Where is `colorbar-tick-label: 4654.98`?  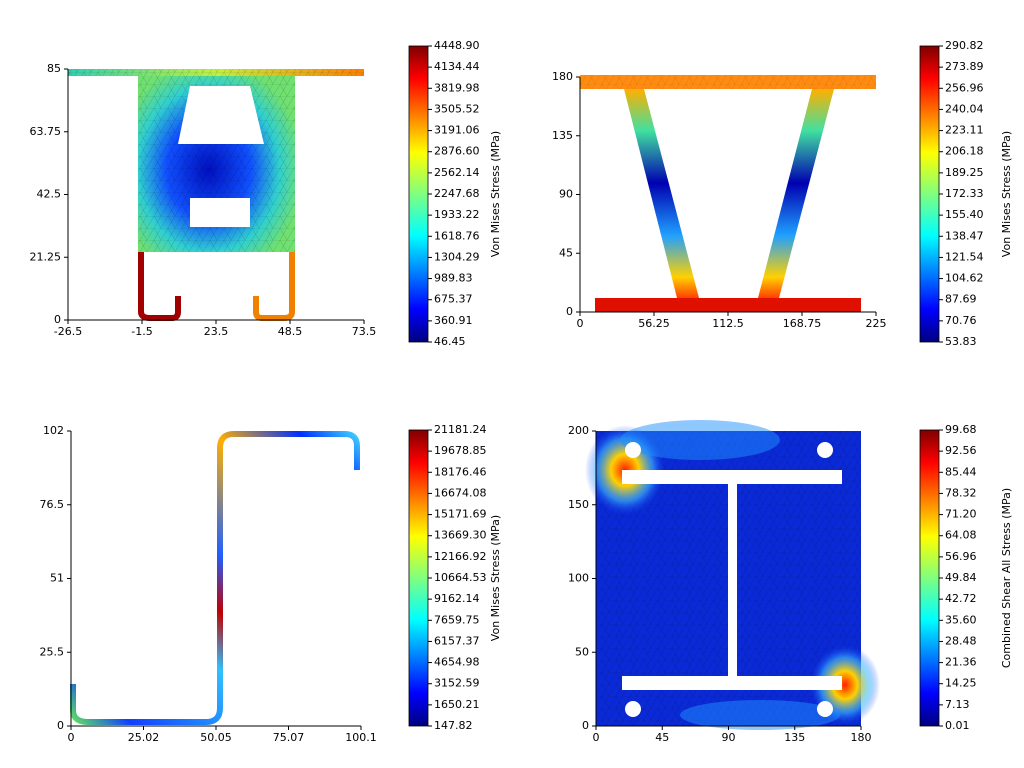
colorbar-tick-label: 4654.98 is located at coordinates (457, 662).